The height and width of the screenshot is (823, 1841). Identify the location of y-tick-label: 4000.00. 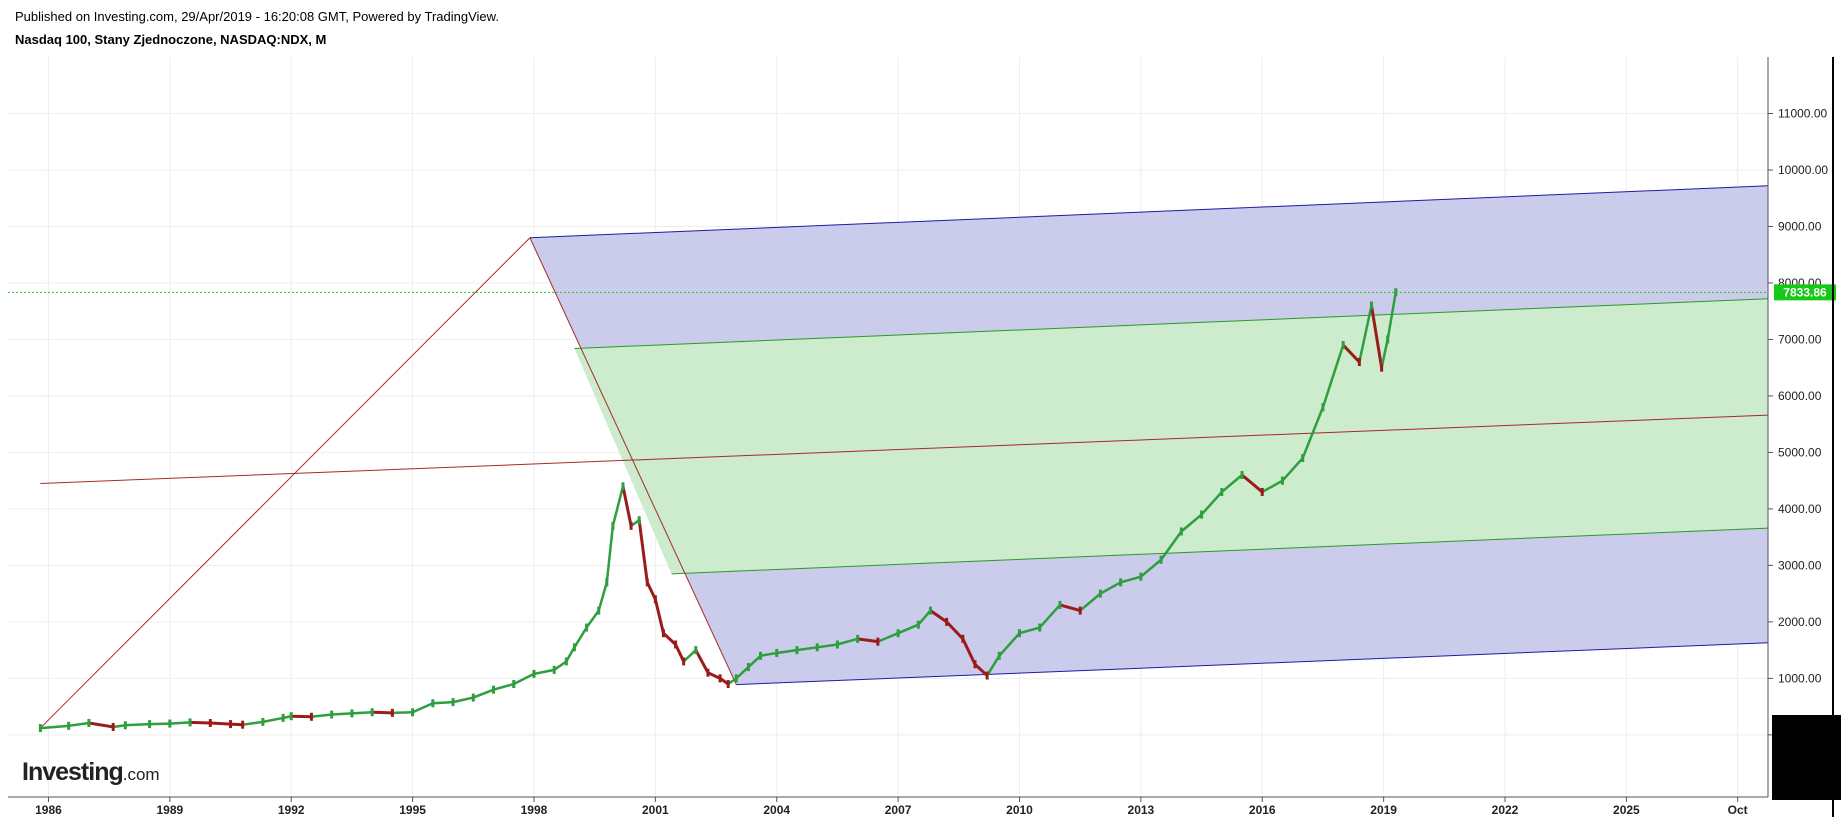
(1800, 509).